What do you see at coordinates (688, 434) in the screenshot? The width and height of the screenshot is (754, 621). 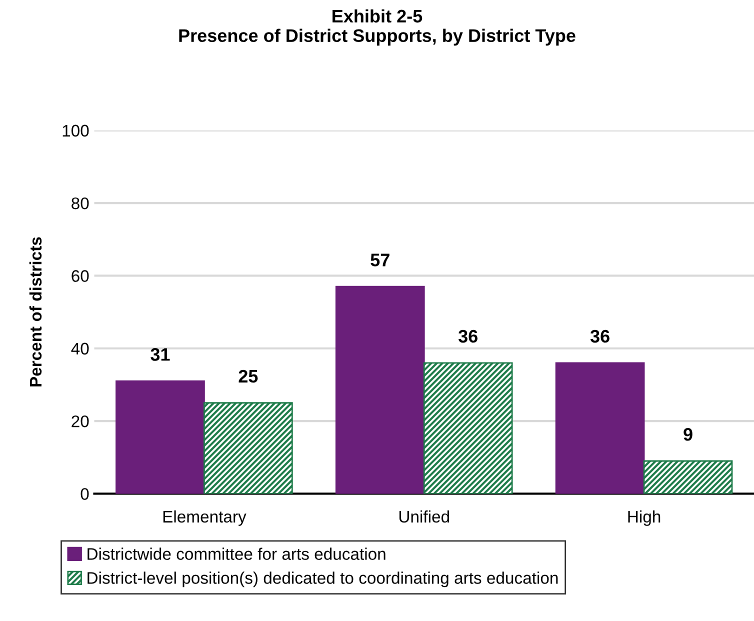 I see `data-label: 9` at bounding box center [688, 434].